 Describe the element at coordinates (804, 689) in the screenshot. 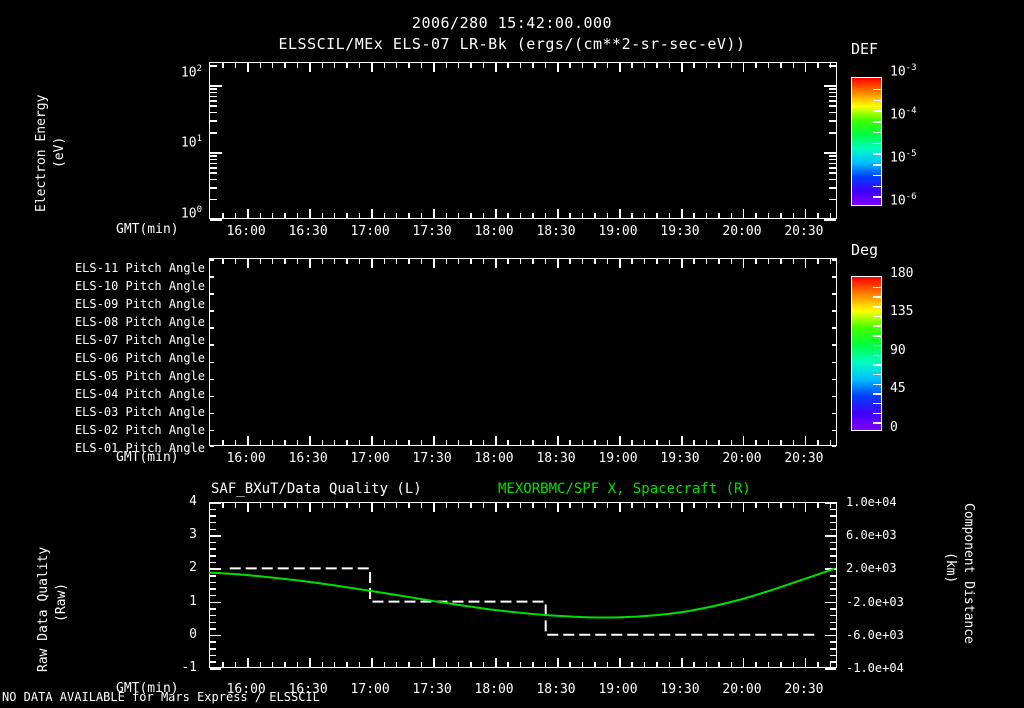

I see `time-tick-label: 20:30` at that location.